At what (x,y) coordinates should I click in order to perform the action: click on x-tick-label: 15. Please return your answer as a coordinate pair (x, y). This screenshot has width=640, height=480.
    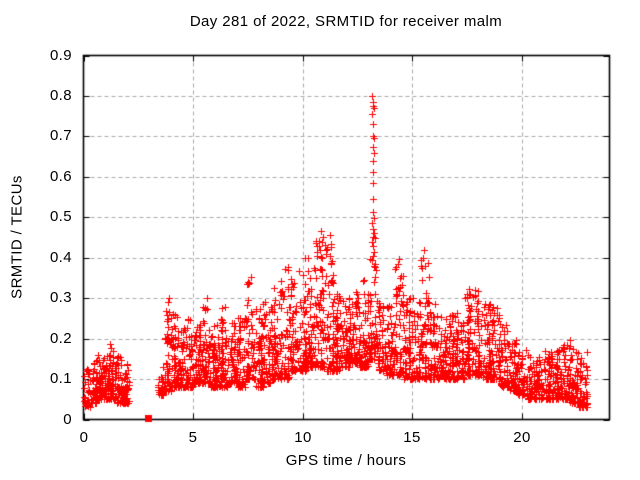
    Looking at the image, I should click on (412, 437).